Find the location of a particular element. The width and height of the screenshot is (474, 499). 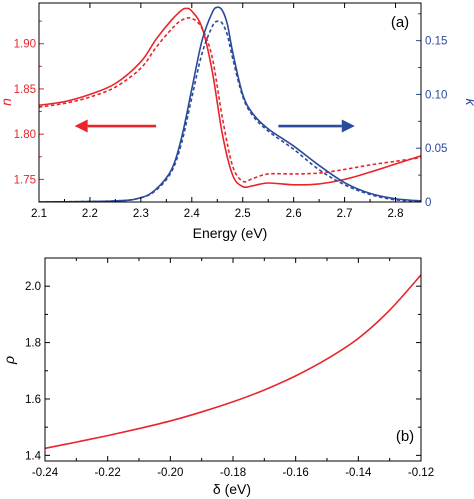

panel-b-x-tick-label: -0.20 is located at coordinates (170, 473).